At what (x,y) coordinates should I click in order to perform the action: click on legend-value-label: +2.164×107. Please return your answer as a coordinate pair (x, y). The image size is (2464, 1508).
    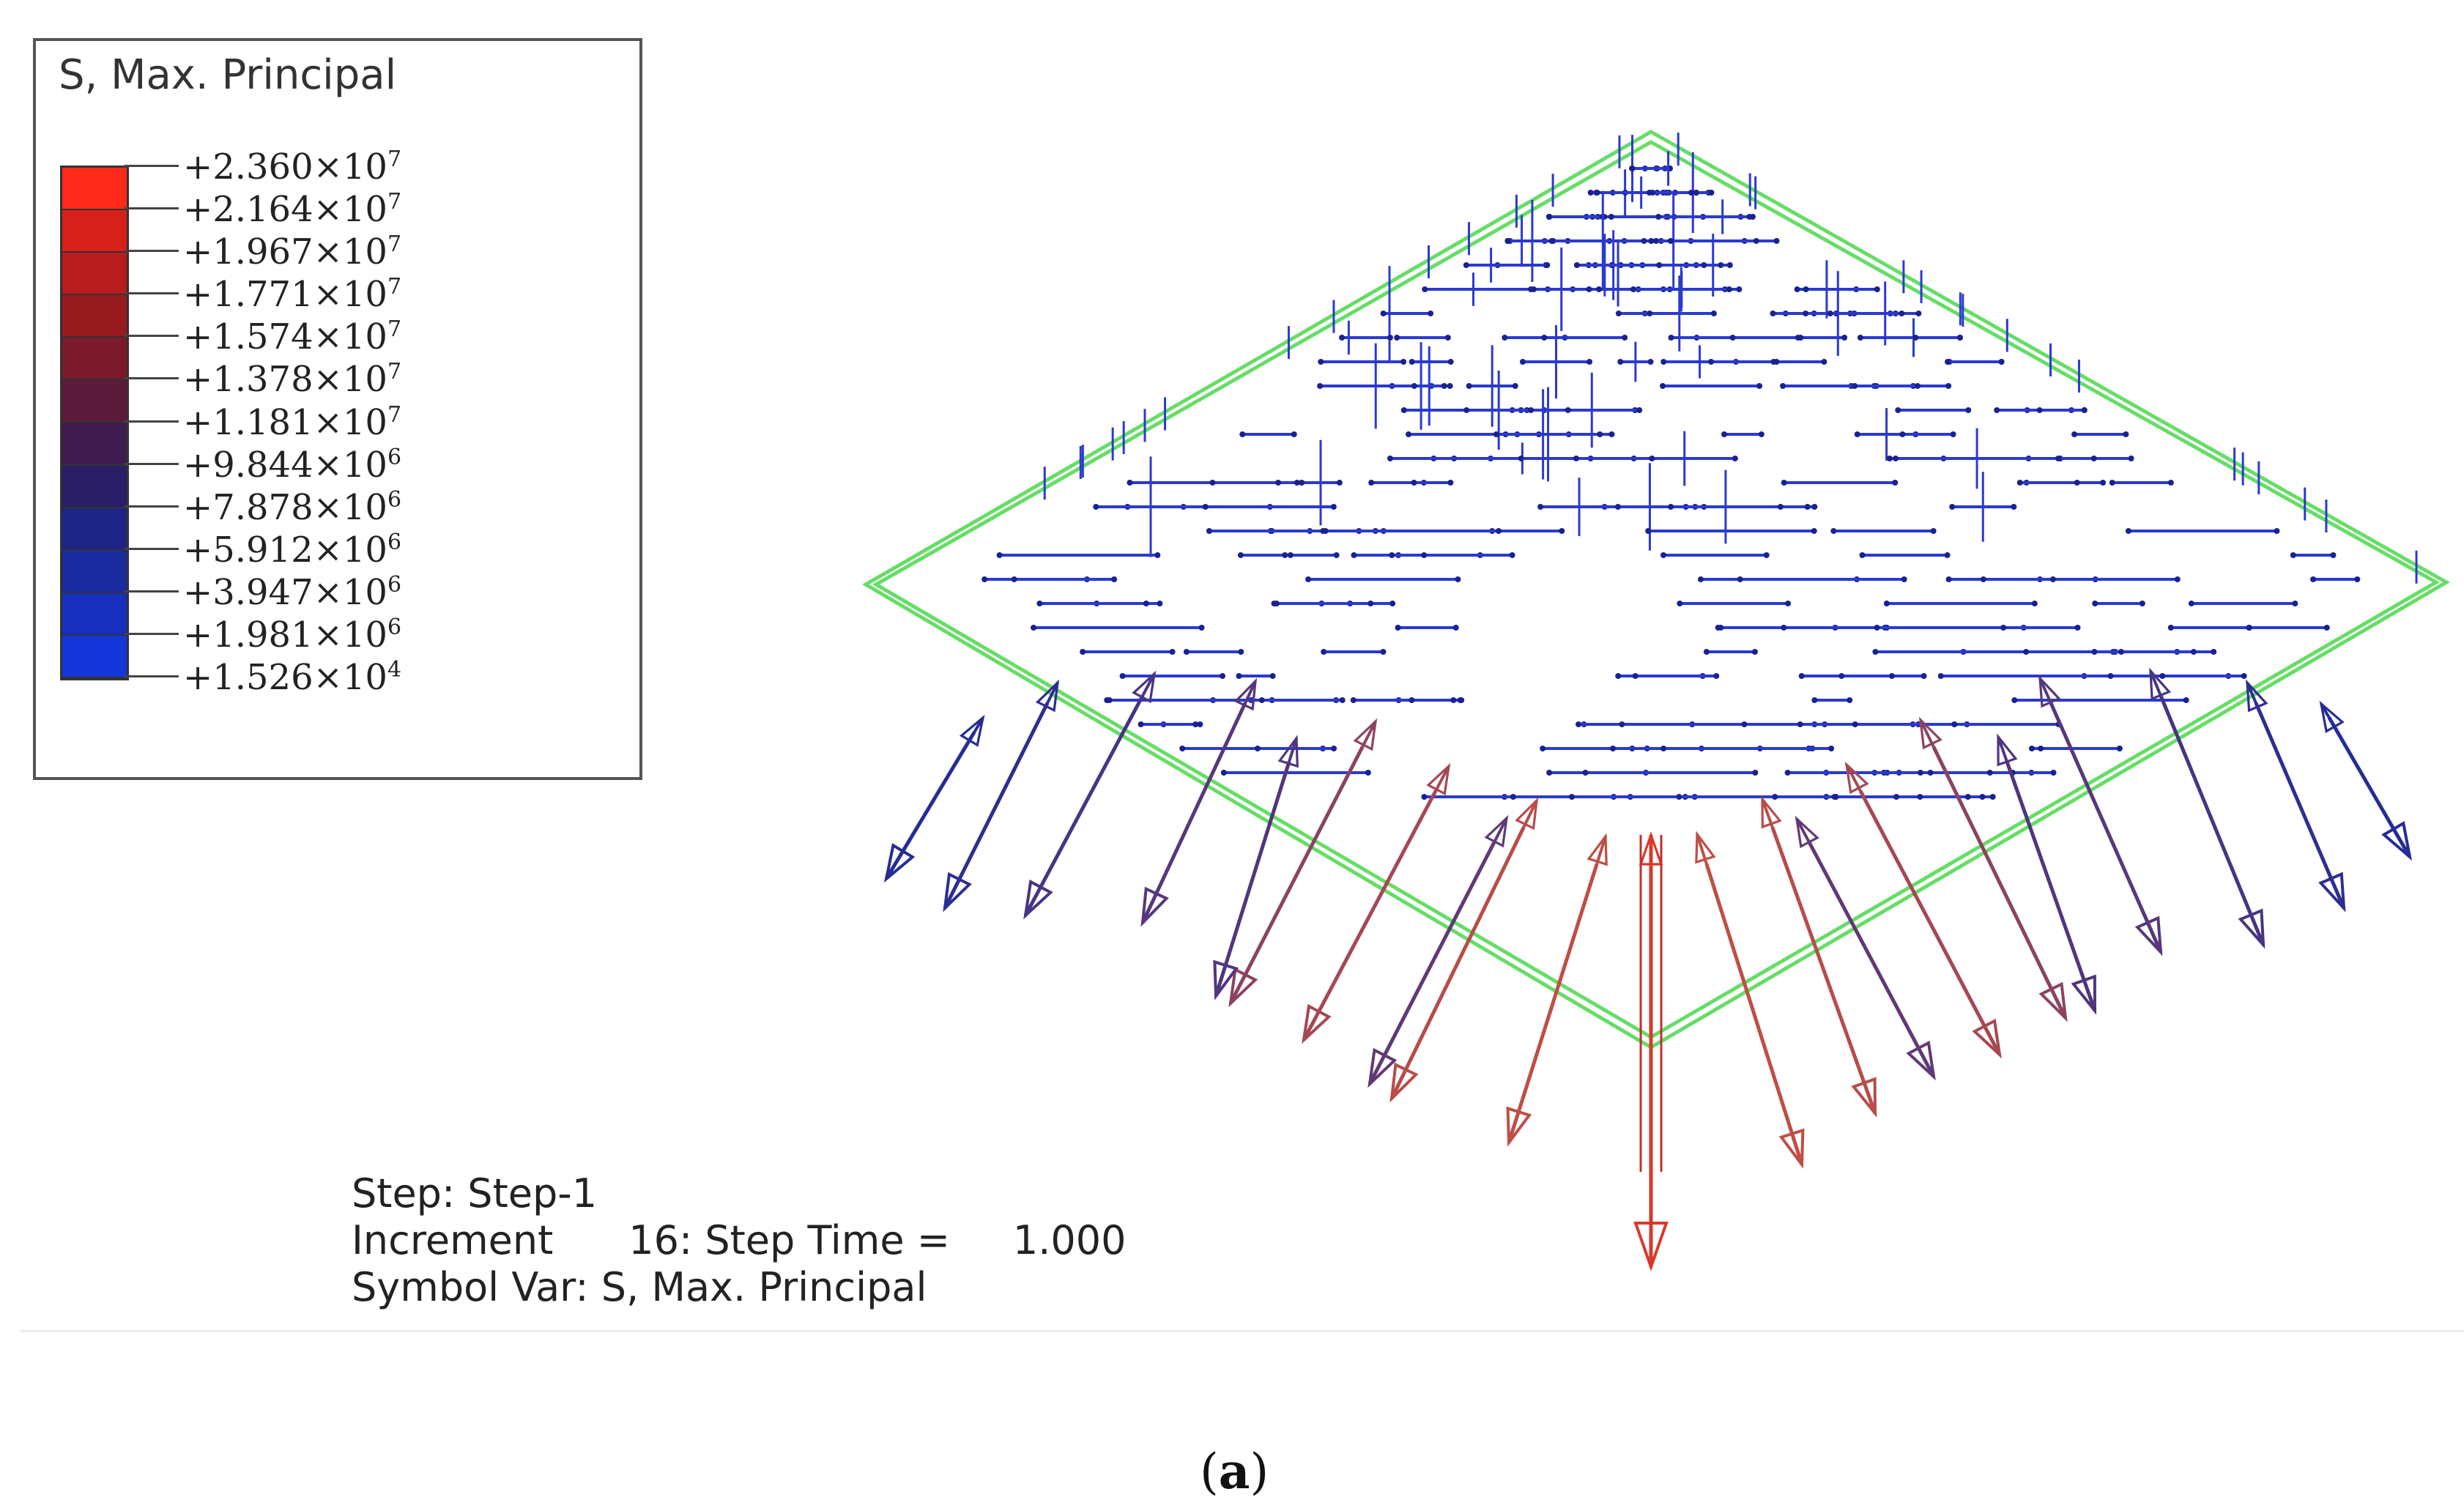
    Looking at the image, I should click on (292, 210).